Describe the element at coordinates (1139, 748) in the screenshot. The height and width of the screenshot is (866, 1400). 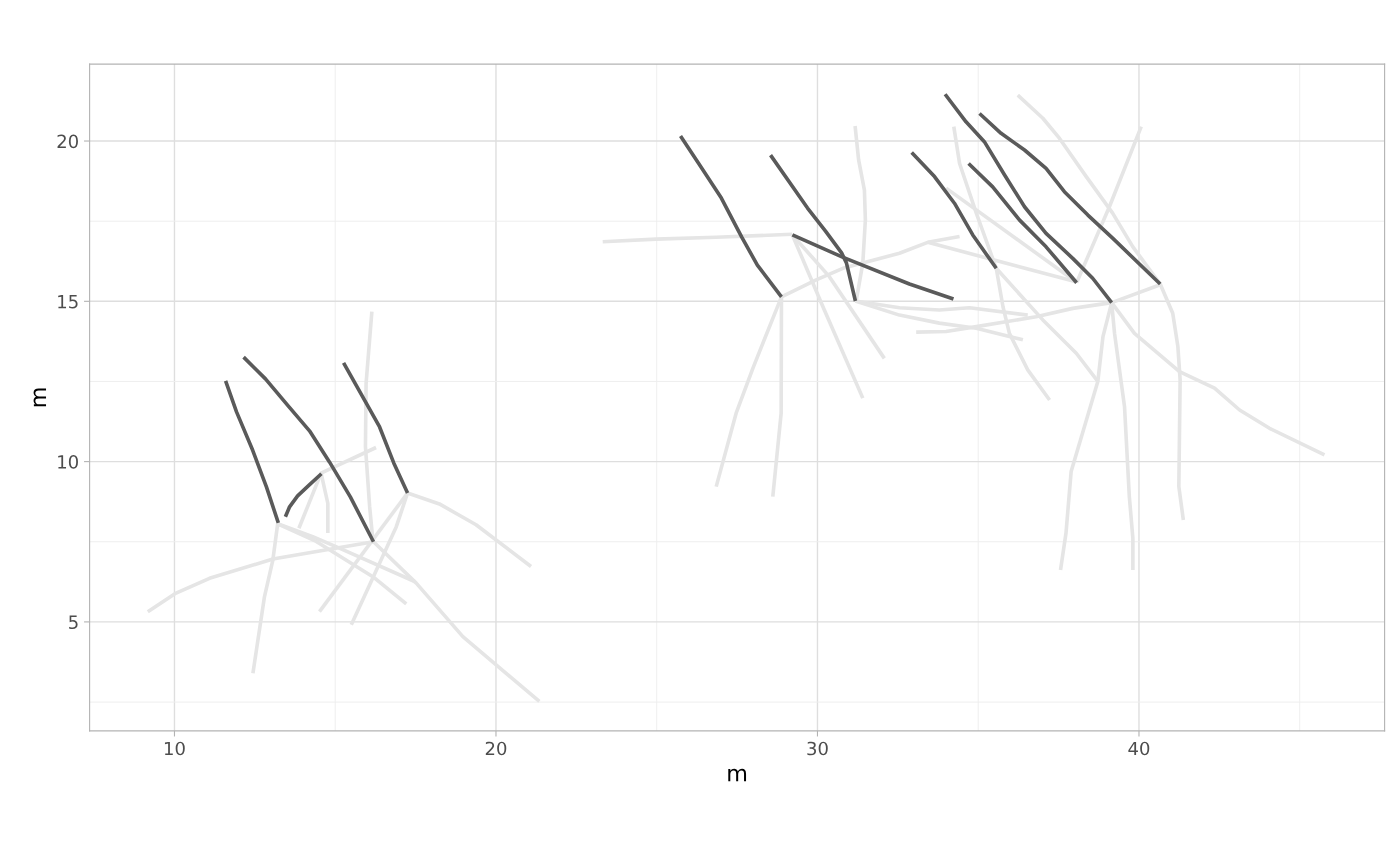
I see `x-tick-label: 40` at that location.